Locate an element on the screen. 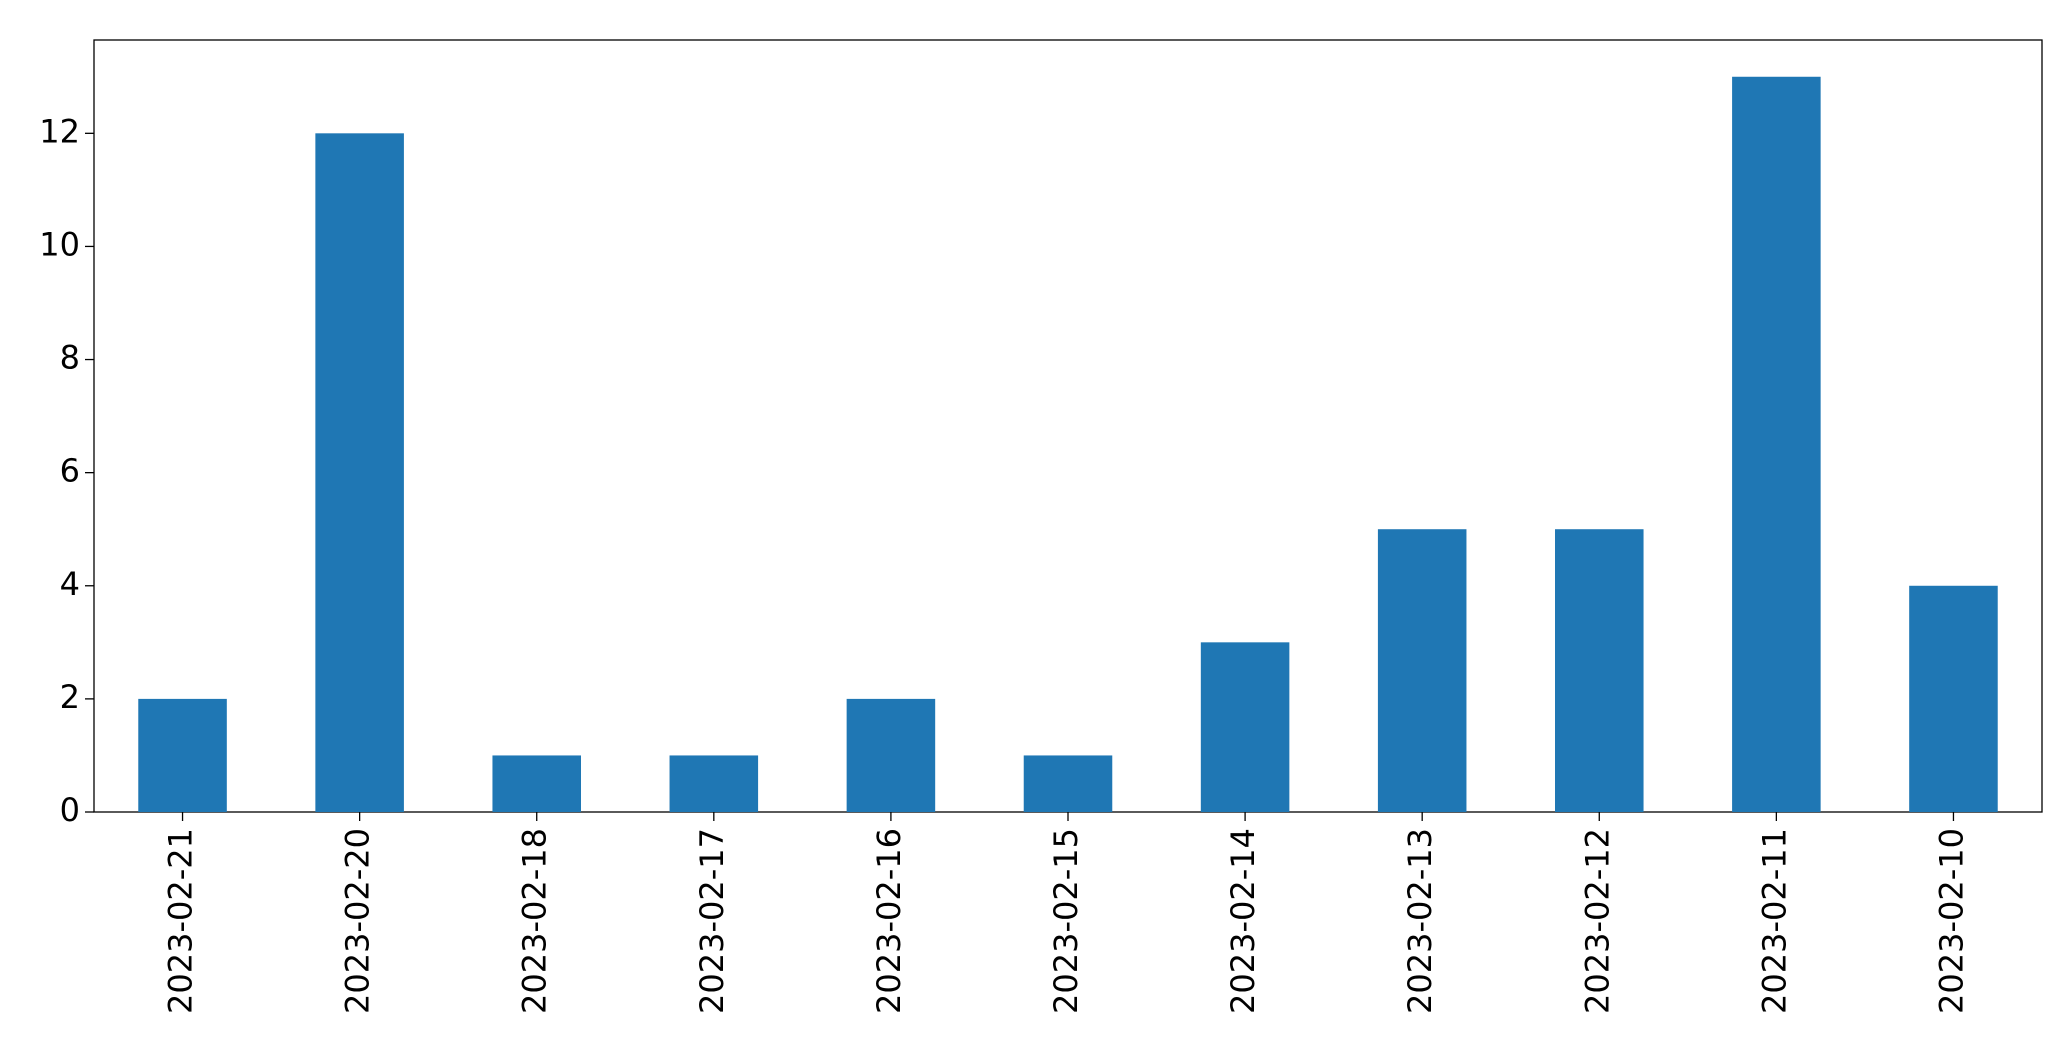  y-tick-label: 0 is located at coordinates (70, 810).